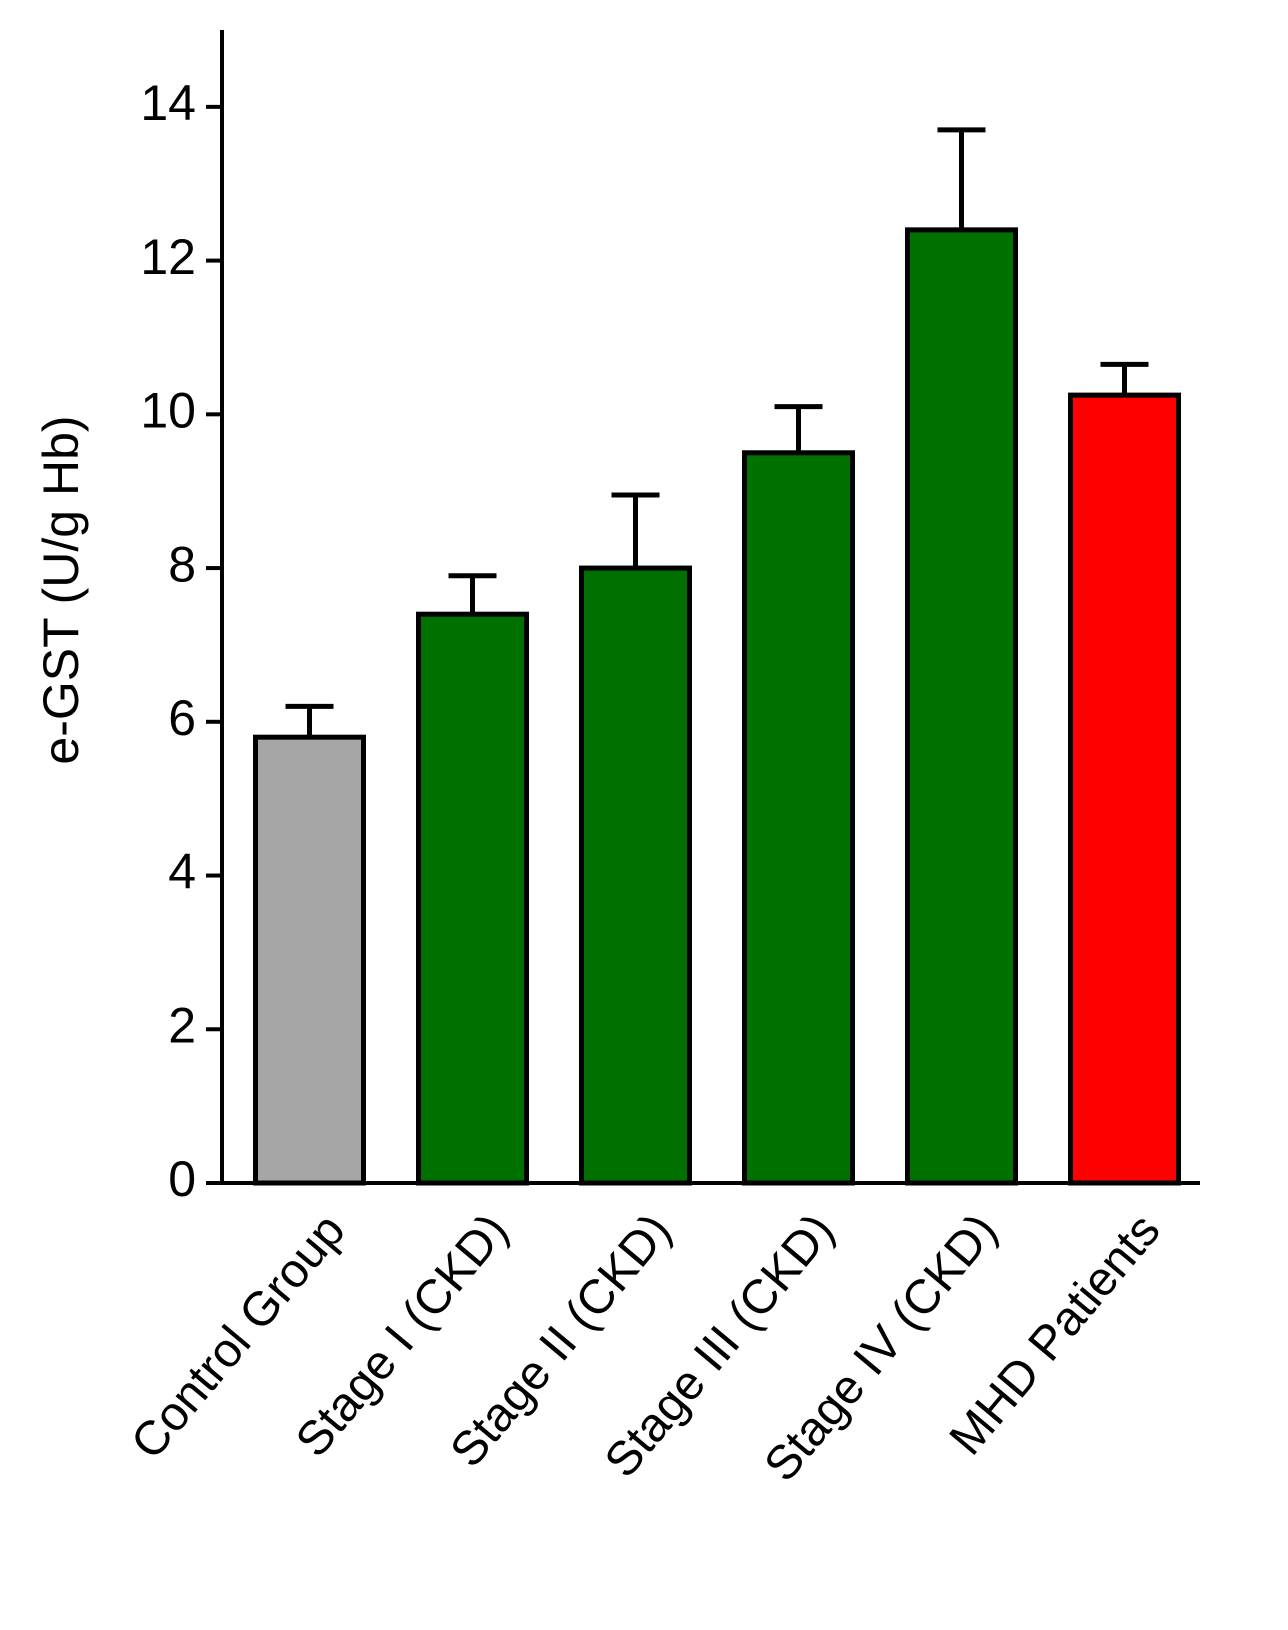  Describe the element at coordinates (61, 589) in the screenshot. I see `y-axis-label: e-GST (U/g Hb)` at that location.